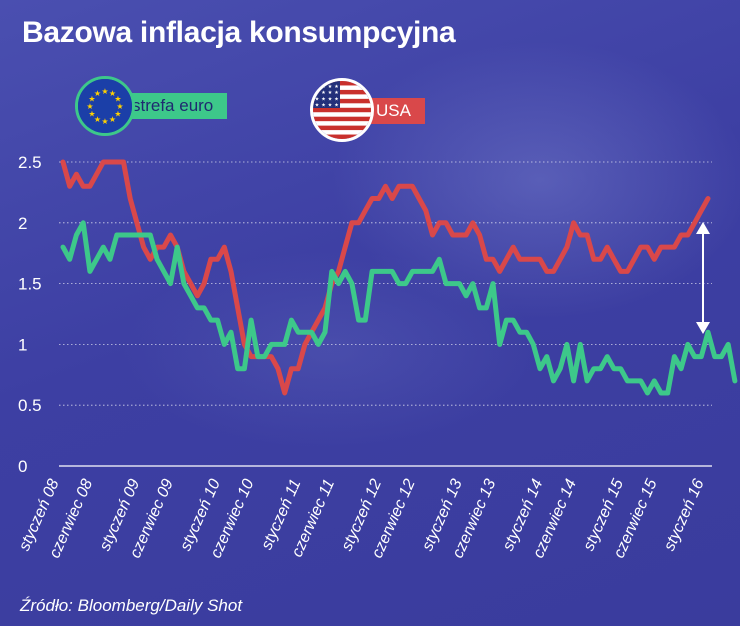 This screenshot has height=626, width=740. I want to click on y-tick-label: 0.5, so click(30, 405).